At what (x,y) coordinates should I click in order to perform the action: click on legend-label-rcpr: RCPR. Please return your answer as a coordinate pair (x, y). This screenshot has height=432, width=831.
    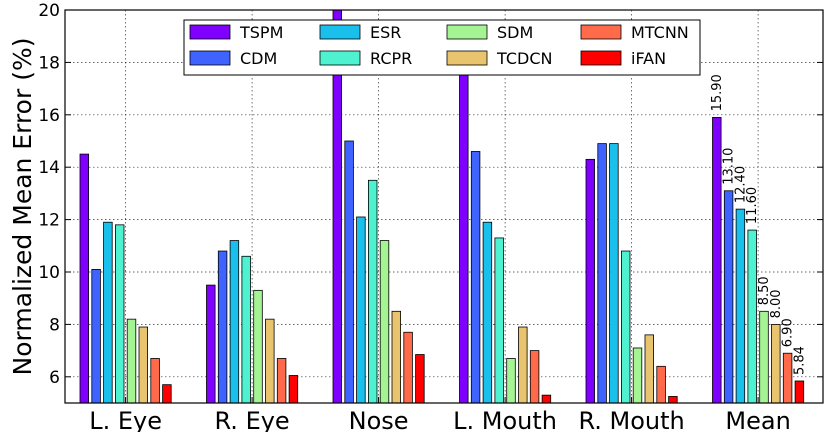
    Looking at the image, I should click on (391, 58).